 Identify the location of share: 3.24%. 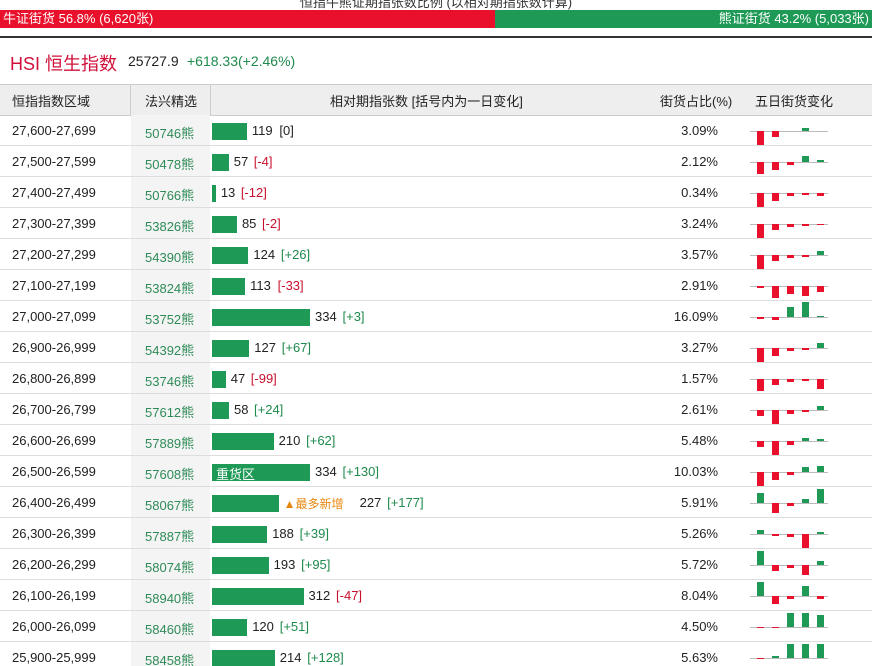
(699, 223).